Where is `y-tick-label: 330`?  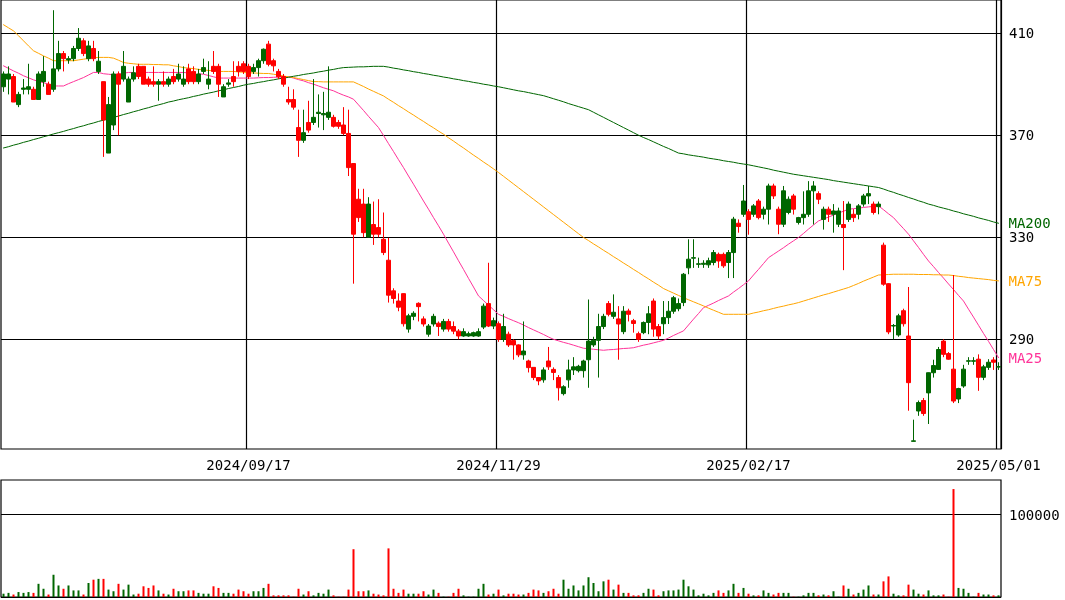 y-tick-label: 330 is located at coordinates (1022, 237).